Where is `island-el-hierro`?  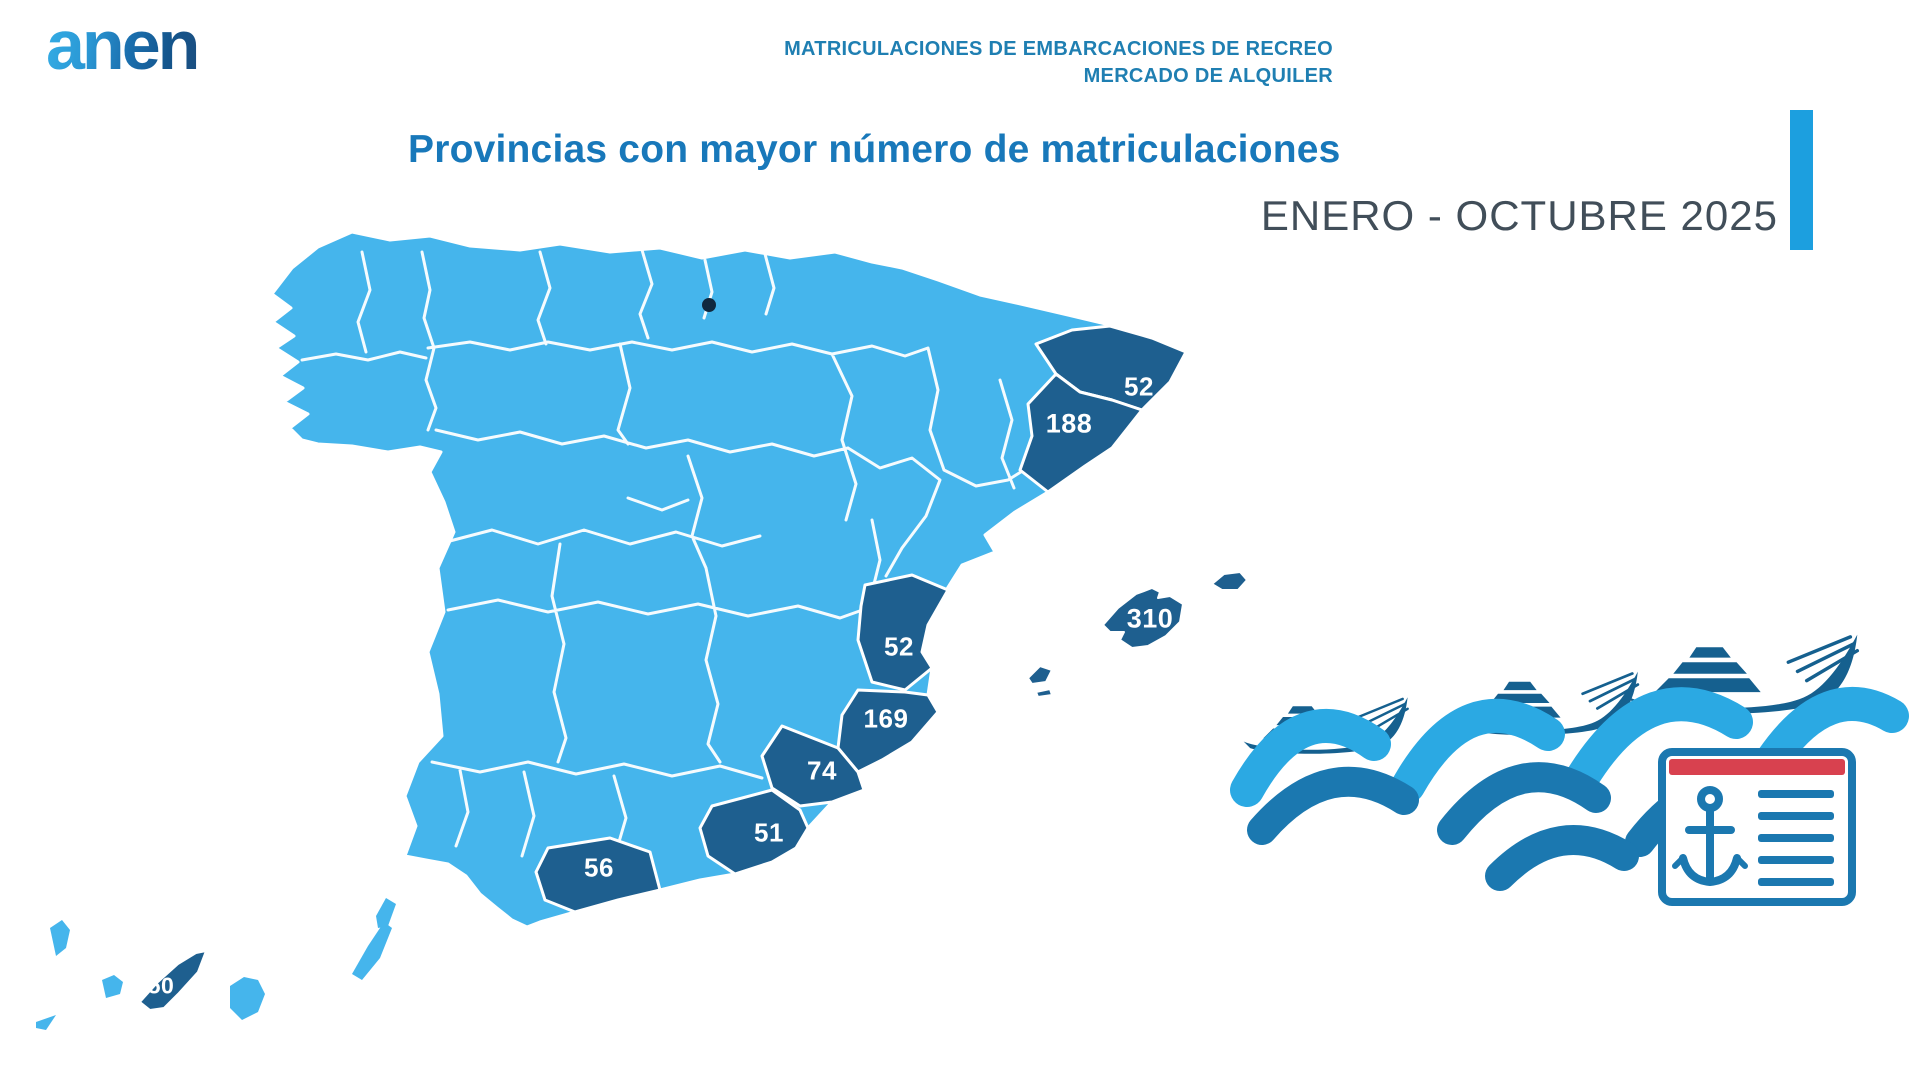 island-el-hierro is located at coordinates (46, 1022).